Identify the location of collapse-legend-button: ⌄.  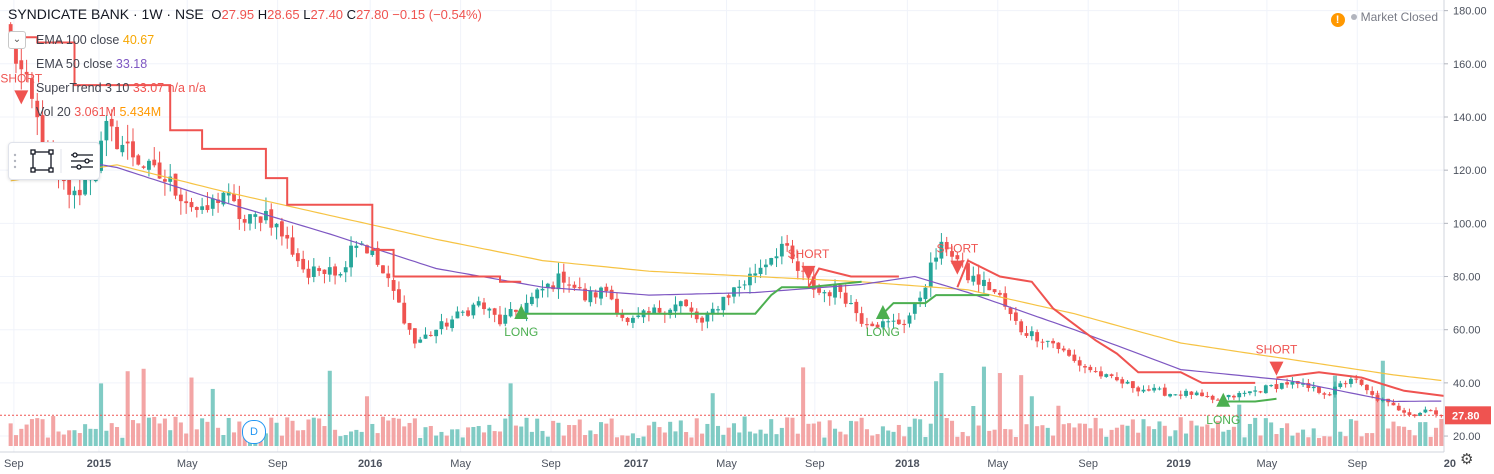
(17, 40).